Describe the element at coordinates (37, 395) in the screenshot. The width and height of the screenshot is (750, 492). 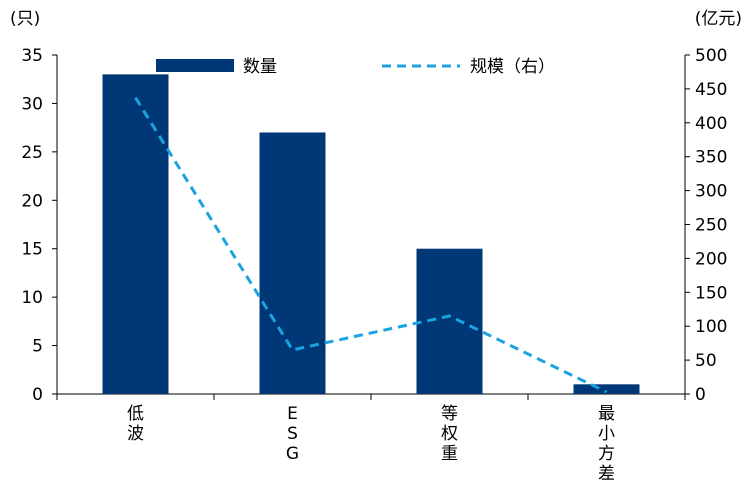
I see `y-left-tick-label: 0` at that location.